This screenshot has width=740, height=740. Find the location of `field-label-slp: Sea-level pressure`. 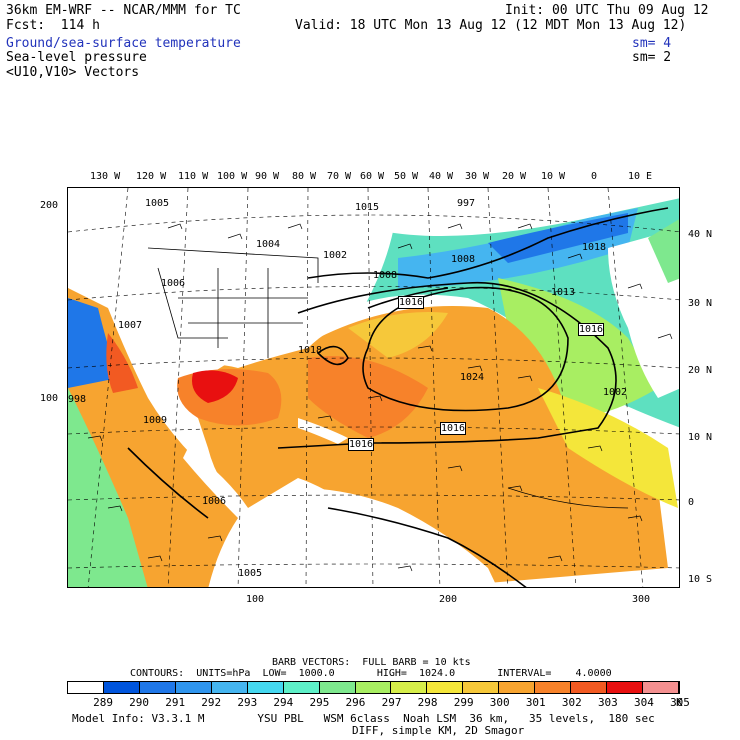

field-label-slp: Sea-level pressure is located at coordinates (76, 57).